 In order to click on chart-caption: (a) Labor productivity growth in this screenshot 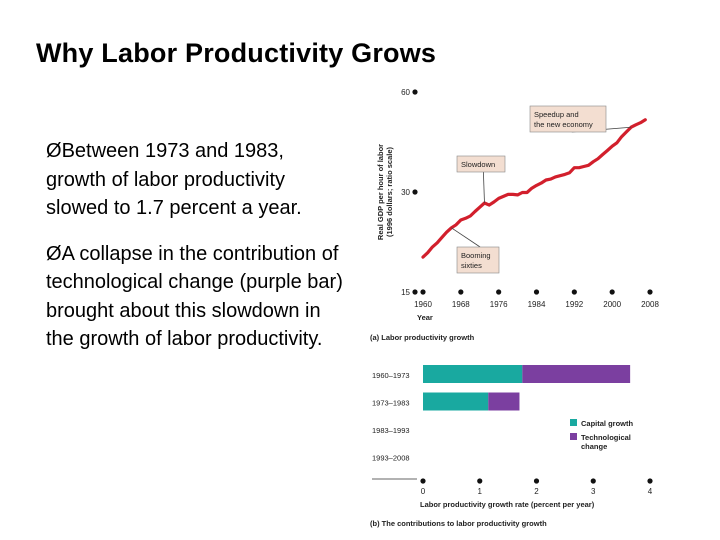, I will do `click(422, 337)`.